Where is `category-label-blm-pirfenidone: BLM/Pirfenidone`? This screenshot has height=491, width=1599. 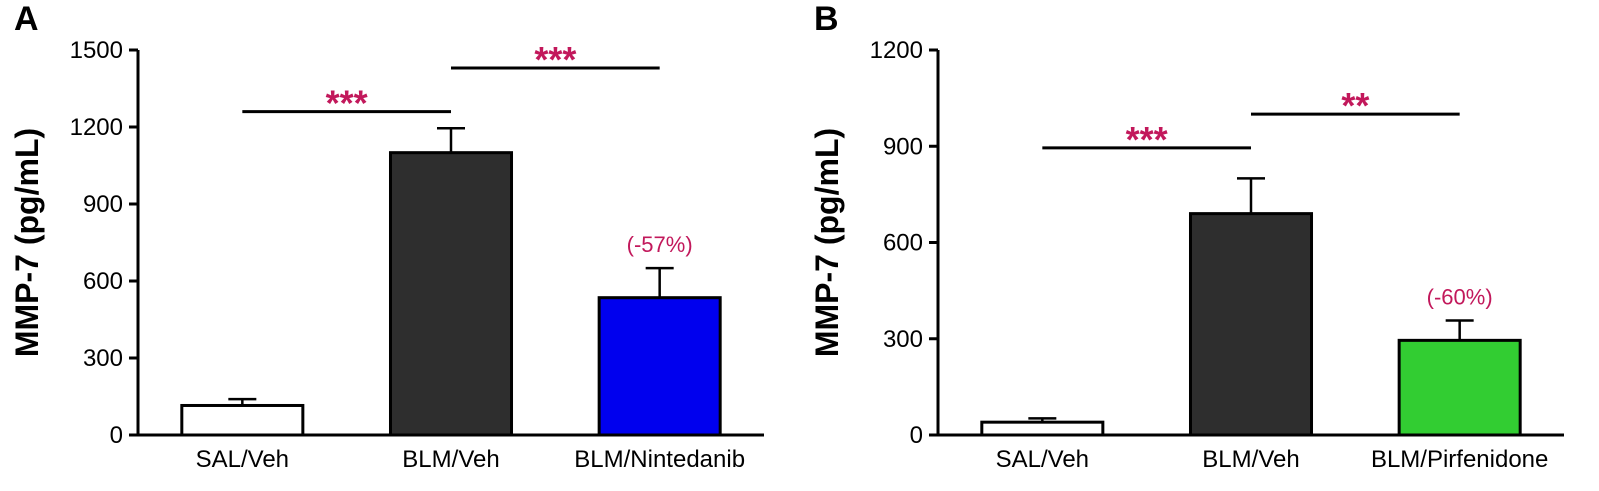
category-label-blm-pirfenidone: BLM/Pirfenidone is located at coordinates (1459, 459).